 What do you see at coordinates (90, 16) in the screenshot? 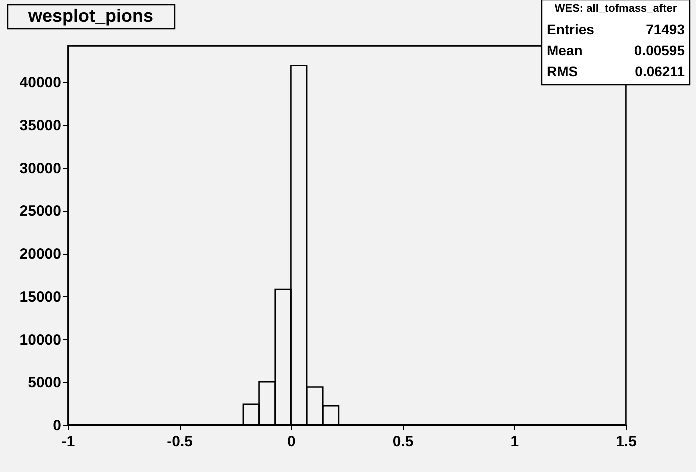
I see `chart-title: wesplot_pions` at bounding box center [90, 16].